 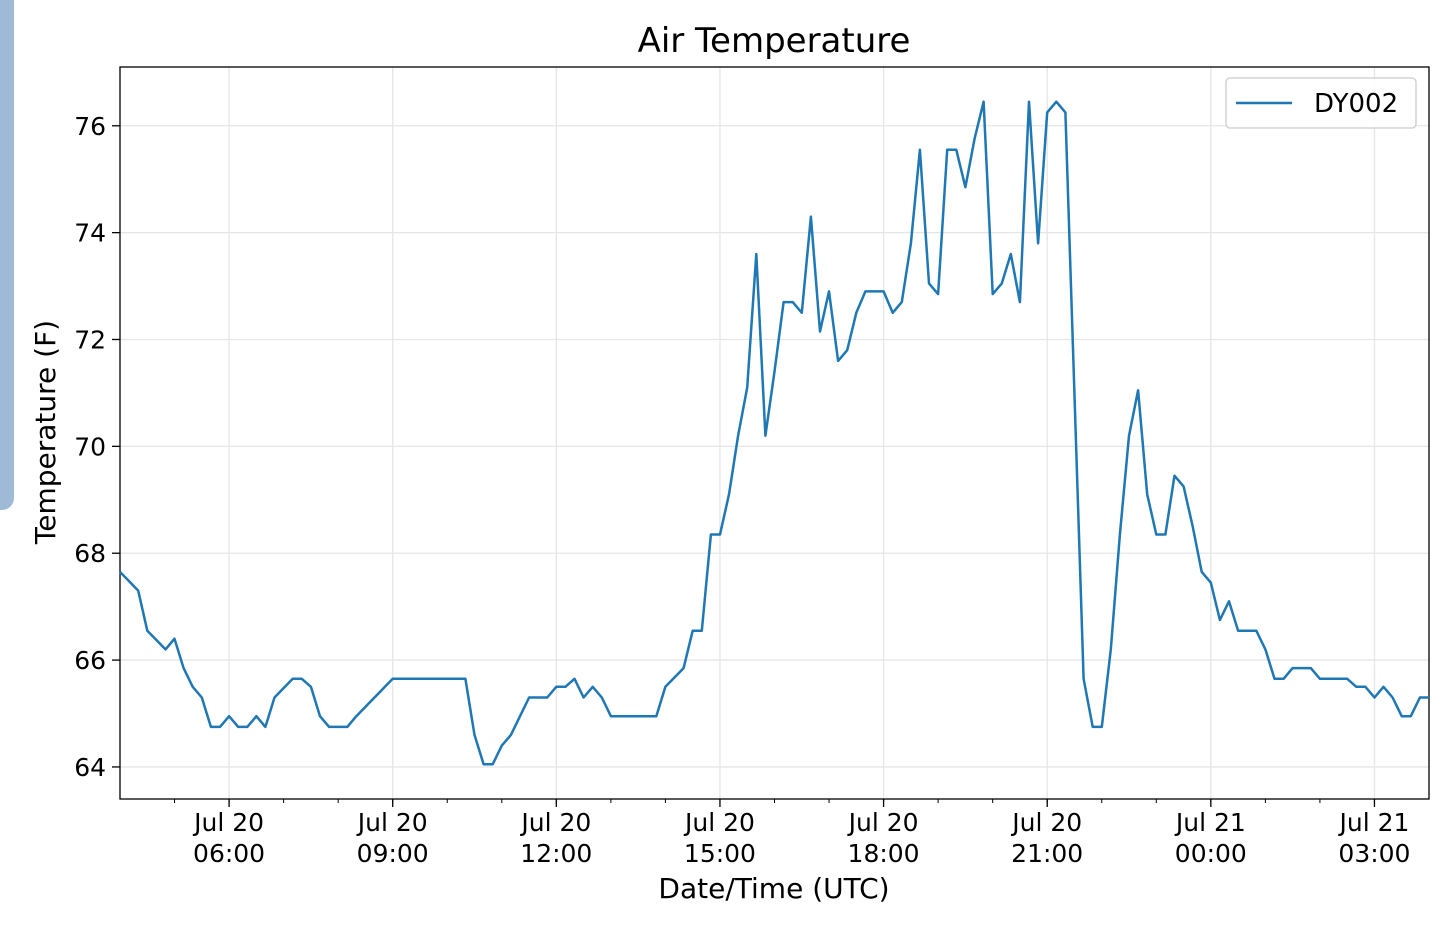 What do you see at coordinates (555, 838) in the screenshot?
I see `x-tick-label: Jul 20 12:00` at bounding box center [555, 838].